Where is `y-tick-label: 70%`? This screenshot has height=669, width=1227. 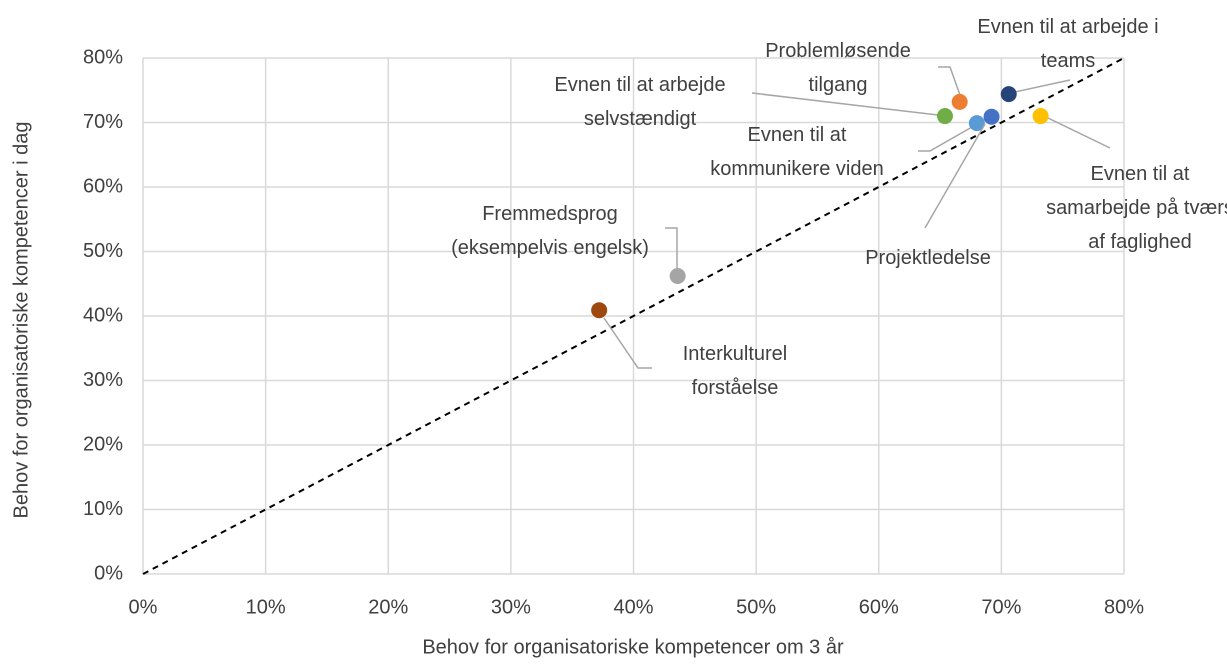
y-tick-label: 70% is located at coordinates (103, 122).